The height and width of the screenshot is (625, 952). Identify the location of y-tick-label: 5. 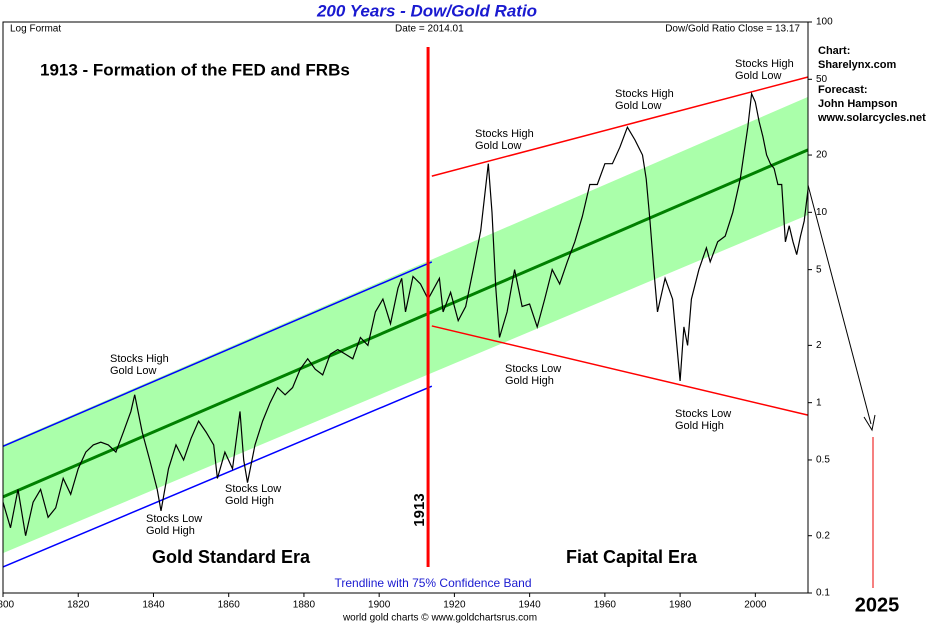
(819, 269).